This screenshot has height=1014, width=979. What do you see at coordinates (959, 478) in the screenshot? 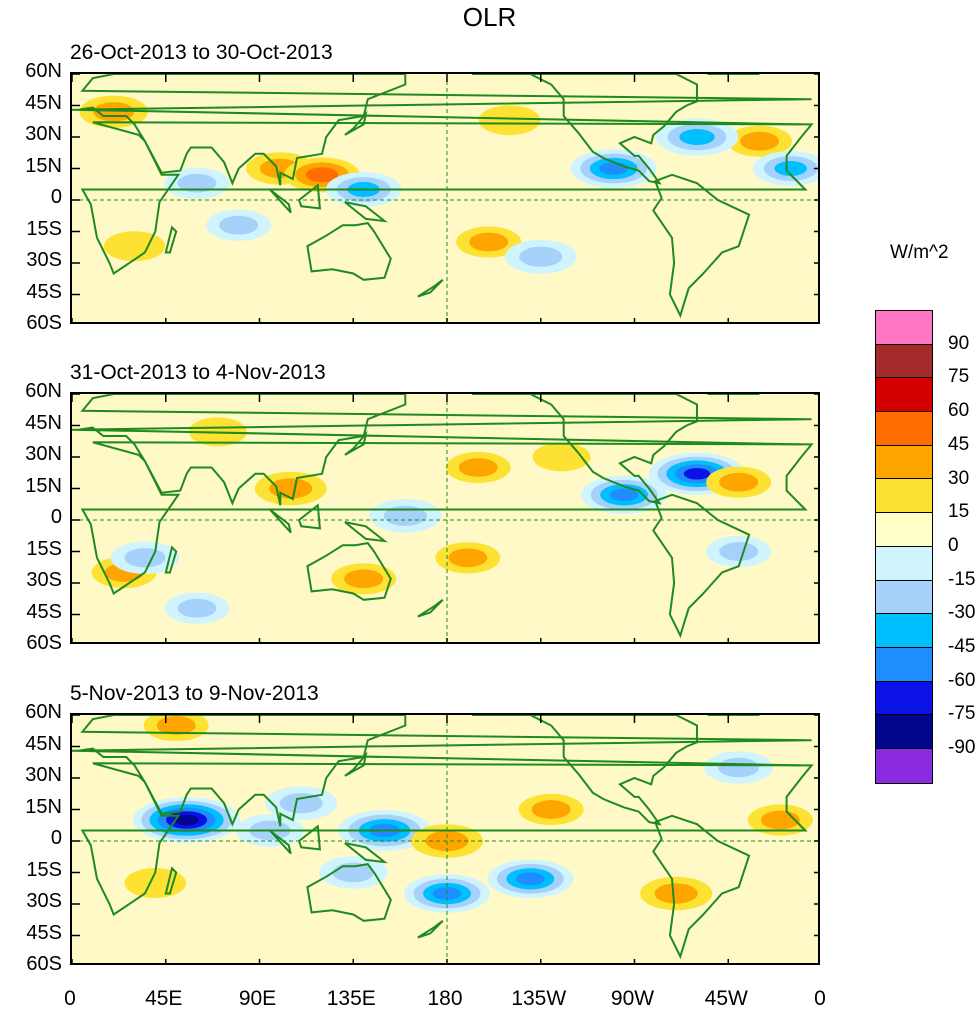
I see `colorbar-label: 30` at bounding box center [959, 478].